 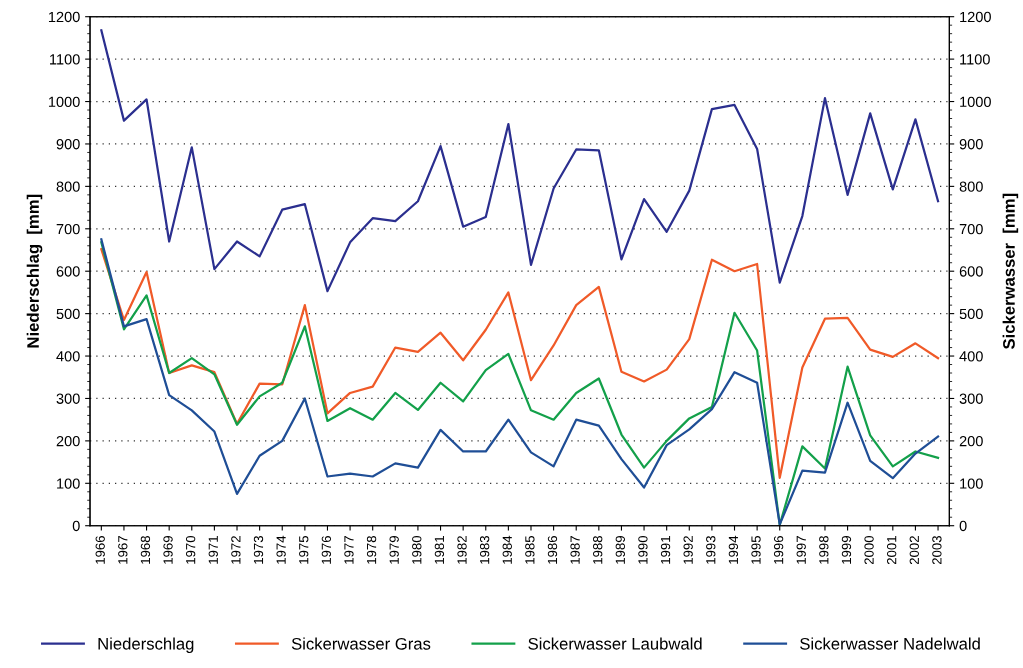 I want to click on x-tick-label: 1966, so click(x=100, y=550).